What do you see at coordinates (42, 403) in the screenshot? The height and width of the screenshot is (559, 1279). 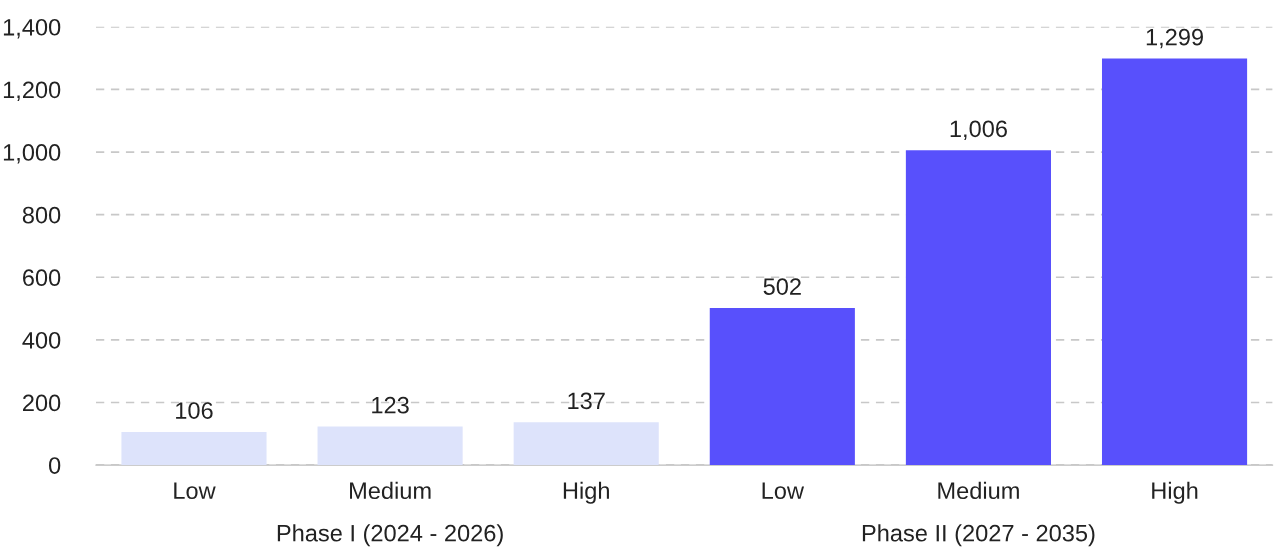 I see `y-tick-label: 200` at bounding box center [42, 403].